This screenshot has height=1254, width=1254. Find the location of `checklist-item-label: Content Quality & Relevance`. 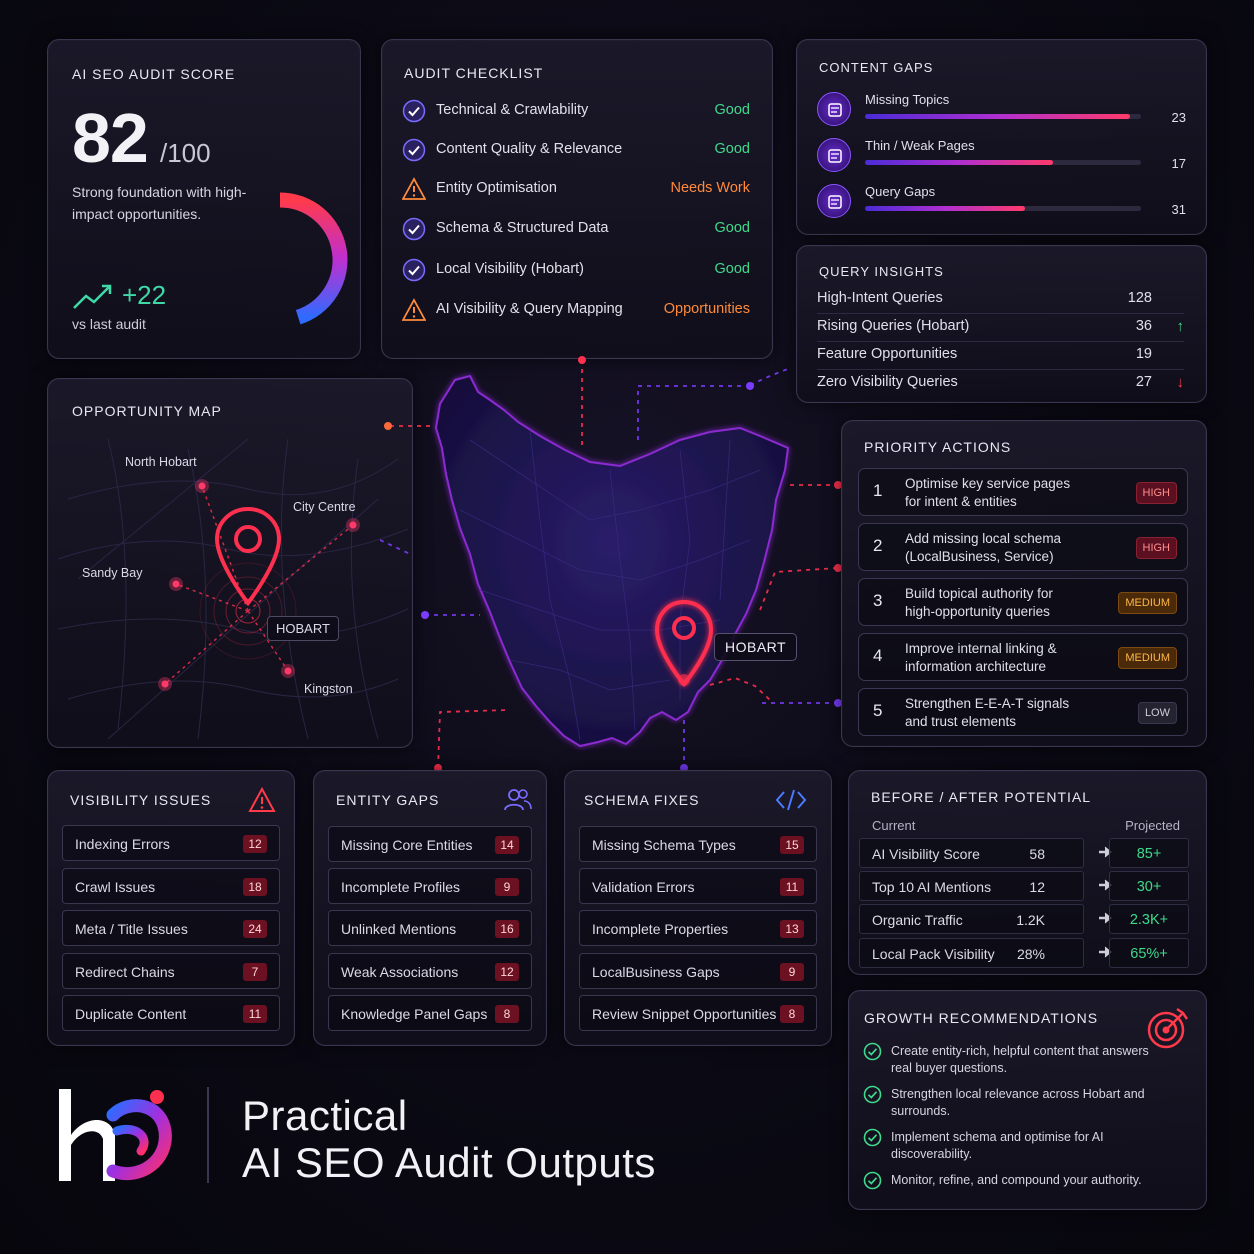

checklist-item-label: Content Quality & Relevance is located at coordinates (529, 149).